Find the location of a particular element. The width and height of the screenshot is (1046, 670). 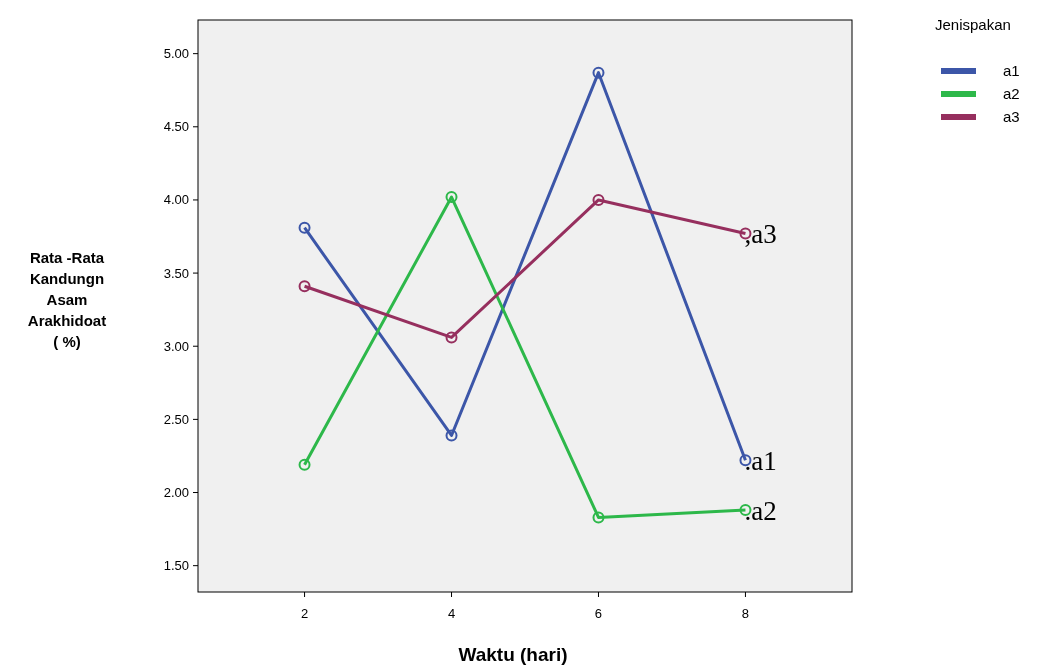

y-tick-label: 5.00 is located at coordinates (176, 54).